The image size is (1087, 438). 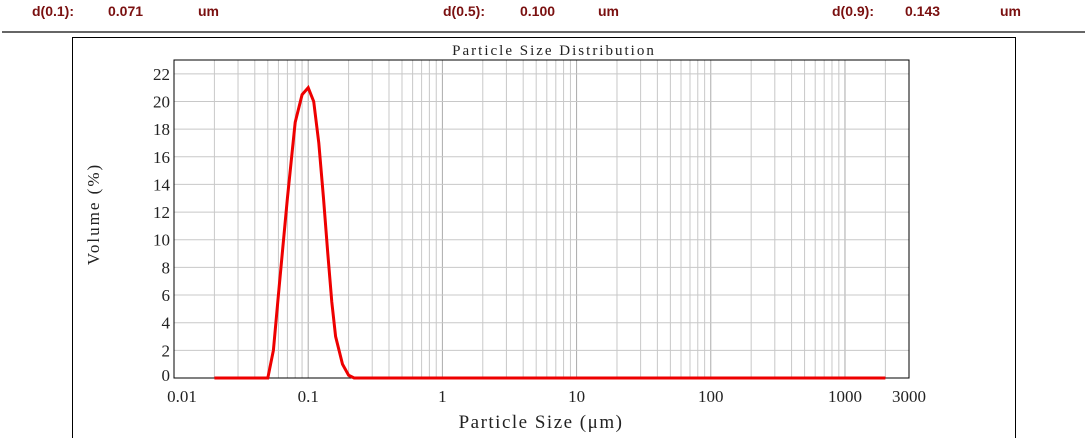 I want to click on d10-label: d(0.1):, so click(x=53, y=11).